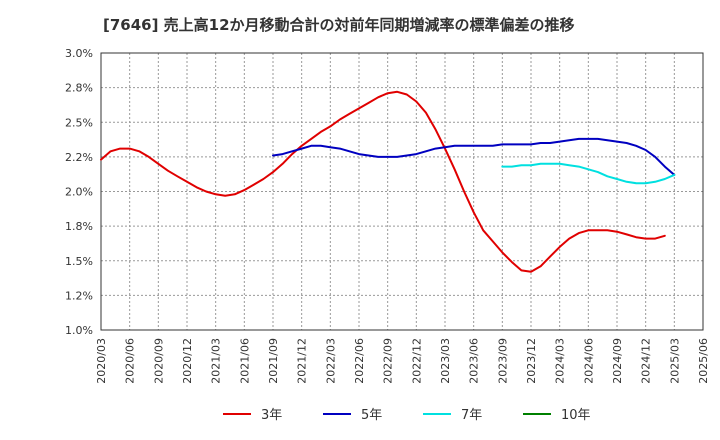 This screenshot has width=720, height=440. What do you see at coordinates (79, 330) in the screenshot?
I see `y-tick-label: 1.0%` at bounding box center [79, 330].